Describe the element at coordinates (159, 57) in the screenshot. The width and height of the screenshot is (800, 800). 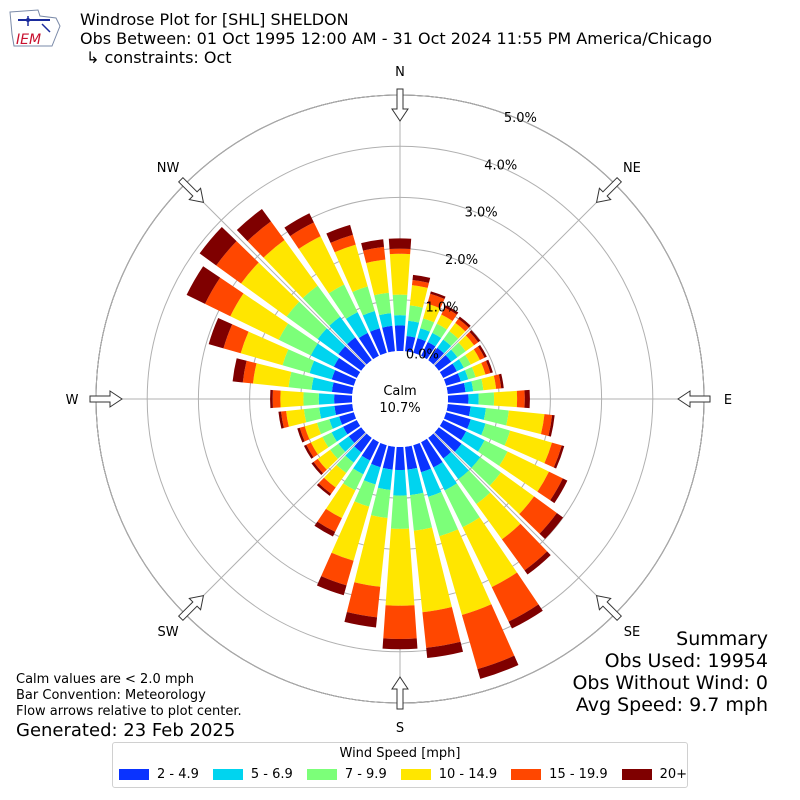
I see `chart-constraints: ↳ constraints: Oct` at that location.